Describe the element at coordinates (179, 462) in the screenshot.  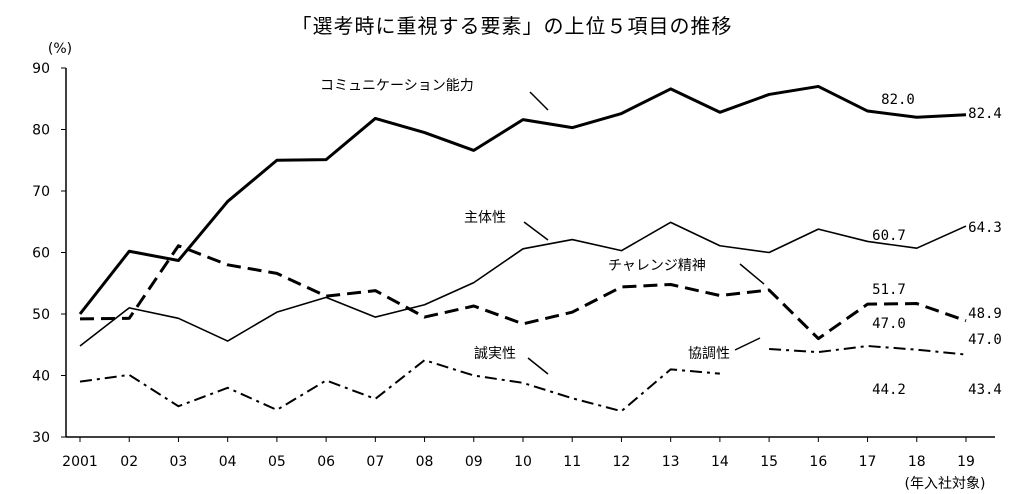
I see `x-tick-label: 03` at that location.